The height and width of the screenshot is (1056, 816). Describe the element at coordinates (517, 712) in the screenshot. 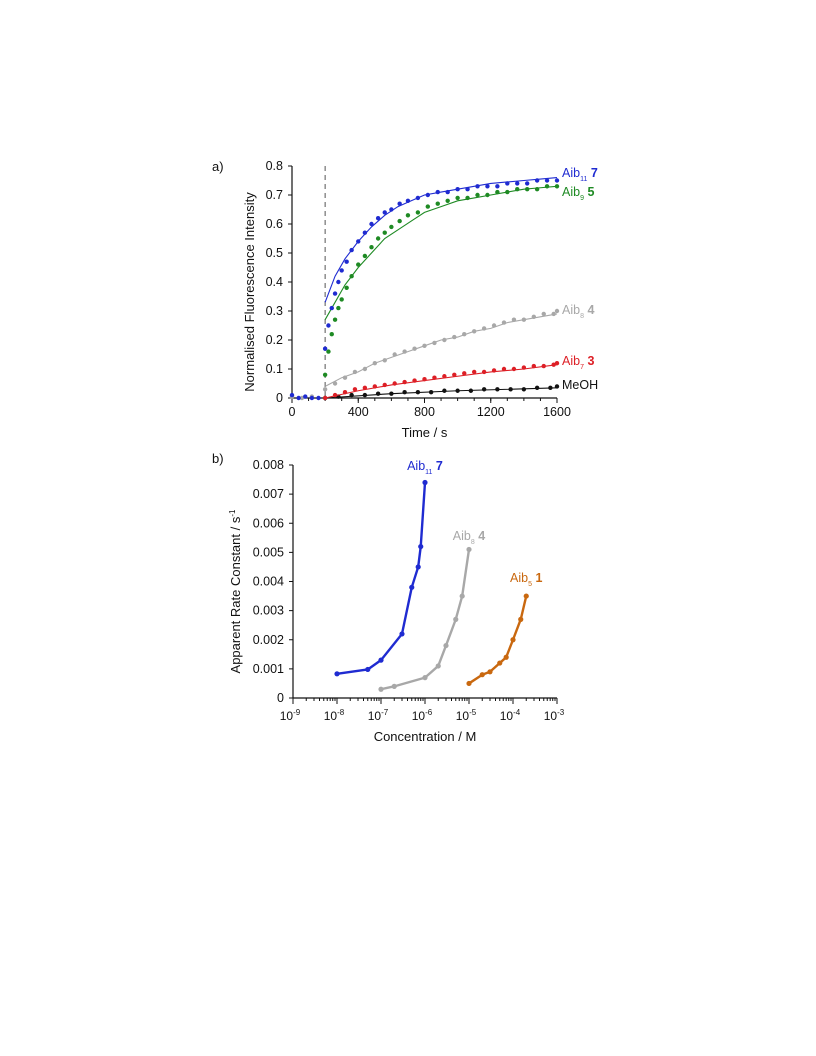

I see `x-tick-exponent: -4` at that location.